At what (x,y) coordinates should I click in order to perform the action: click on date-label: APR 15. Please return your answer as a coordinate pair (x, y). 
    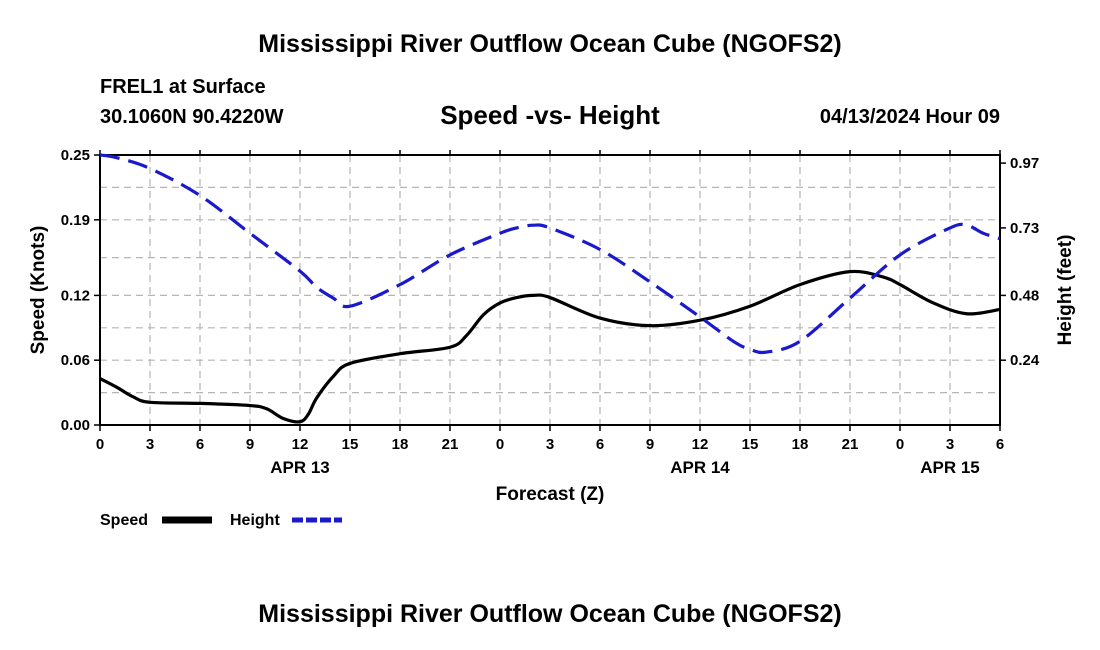
    Looking at the image, I should click on (950, 467).